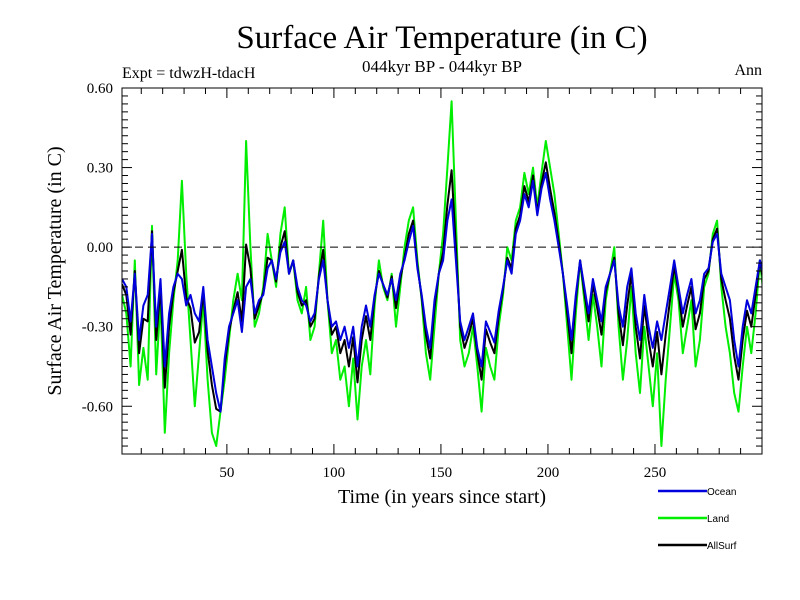  I want to click on x-tick-label: 200, so click(548, 473).